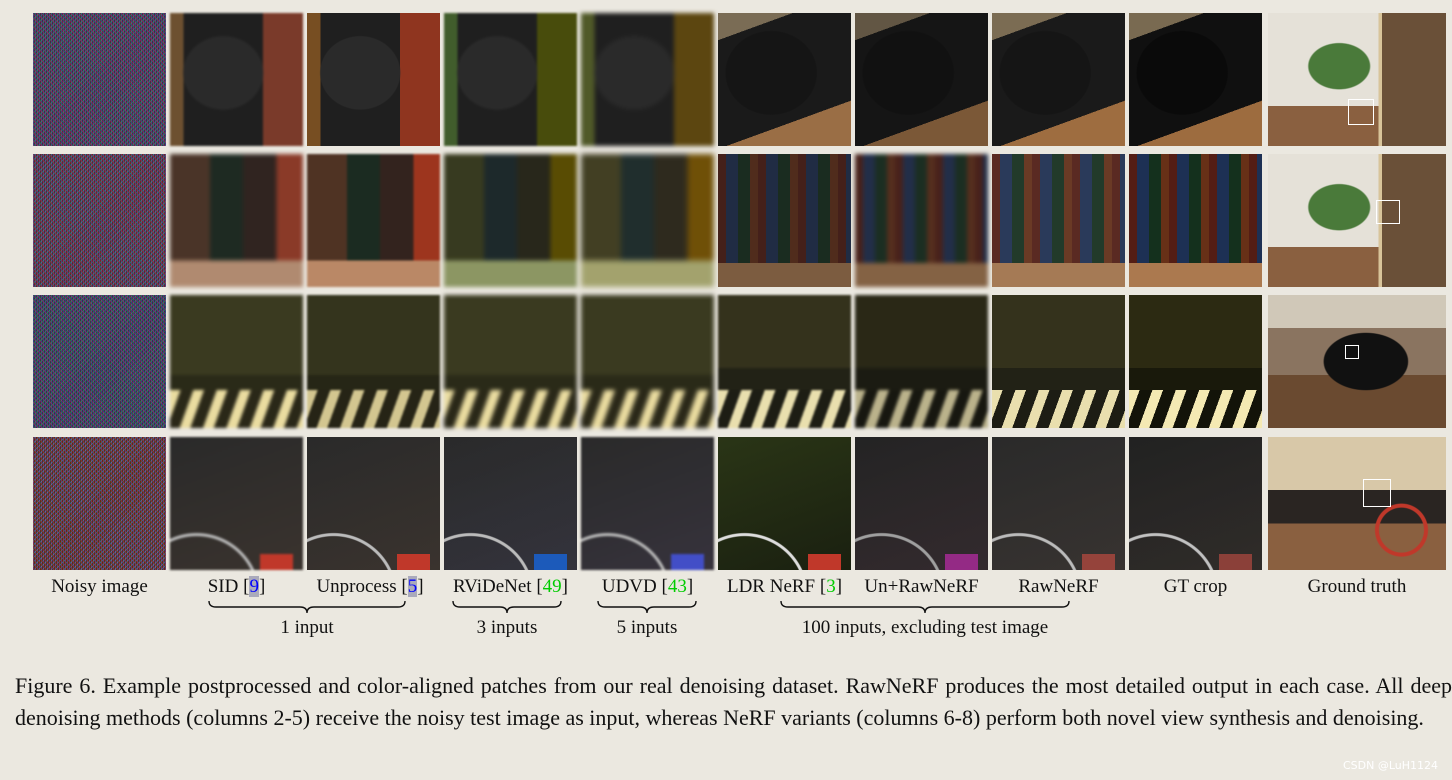  I want to click on group-label-3-inputs: 3 inputs, so click(507, 627).